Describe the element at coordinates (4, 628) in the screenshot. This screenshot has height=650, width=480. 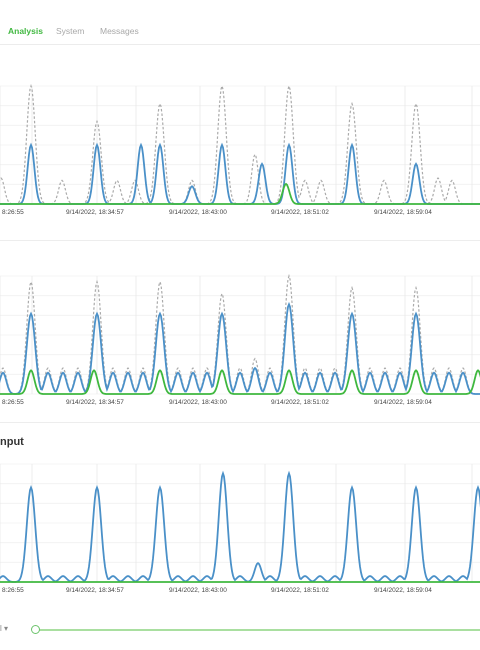
I see `footer-dropdown: l ▾` at that location.